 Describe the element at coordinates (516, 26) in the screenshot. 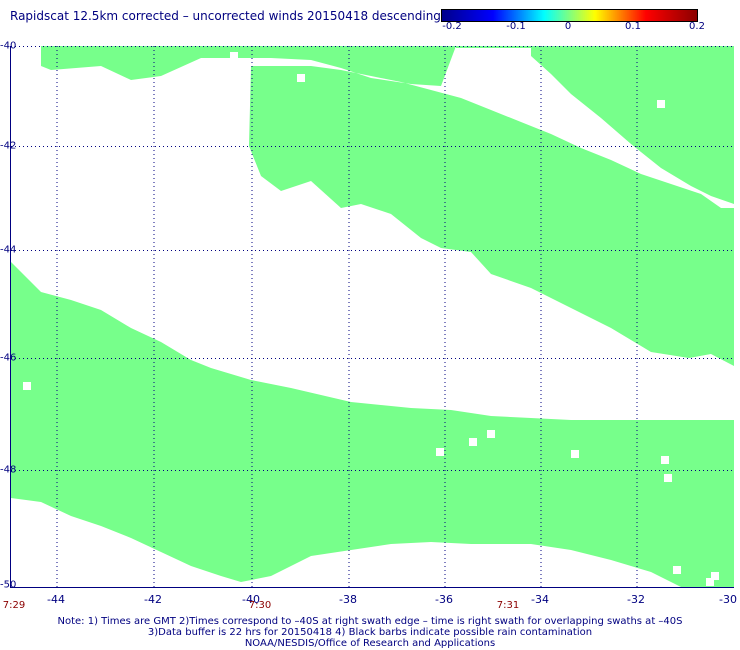

I see `colorbar-label-neg-0.1: -0.1` at that location.